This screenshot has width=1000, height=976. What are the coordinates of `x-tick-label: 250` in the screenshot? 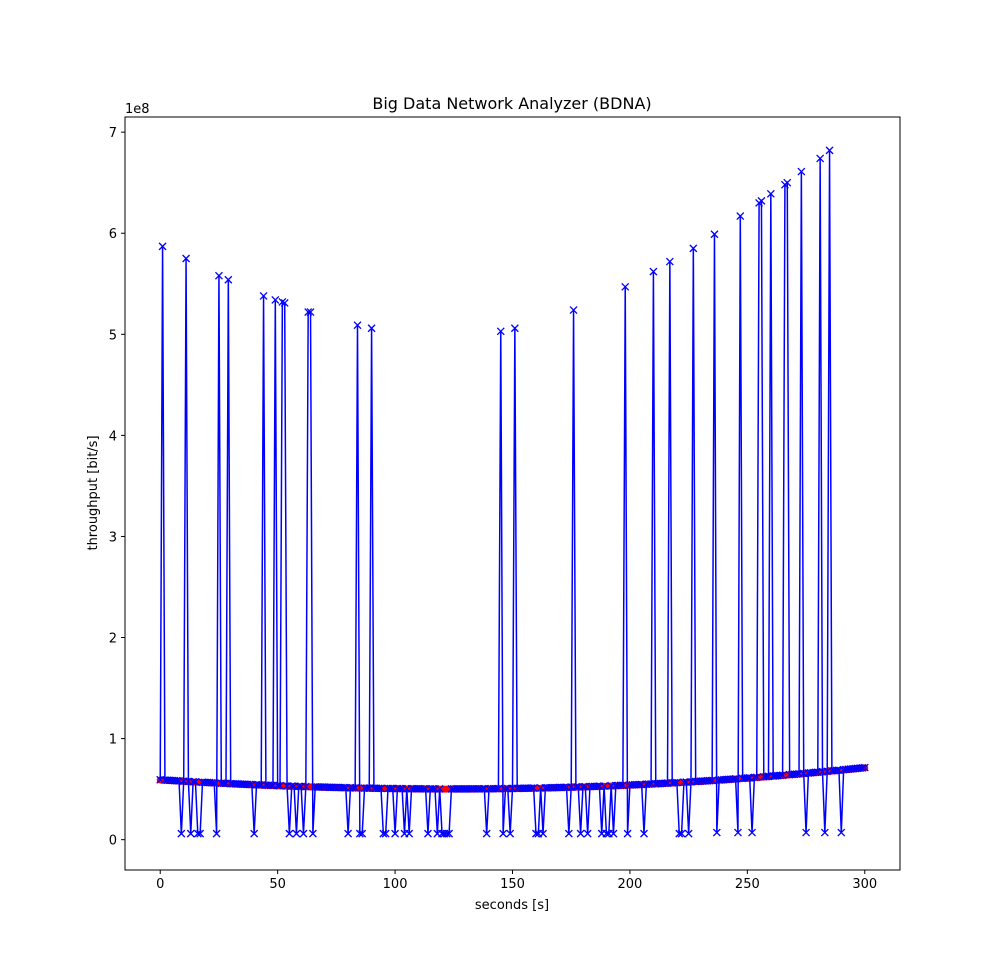 It's located at (747, 884).